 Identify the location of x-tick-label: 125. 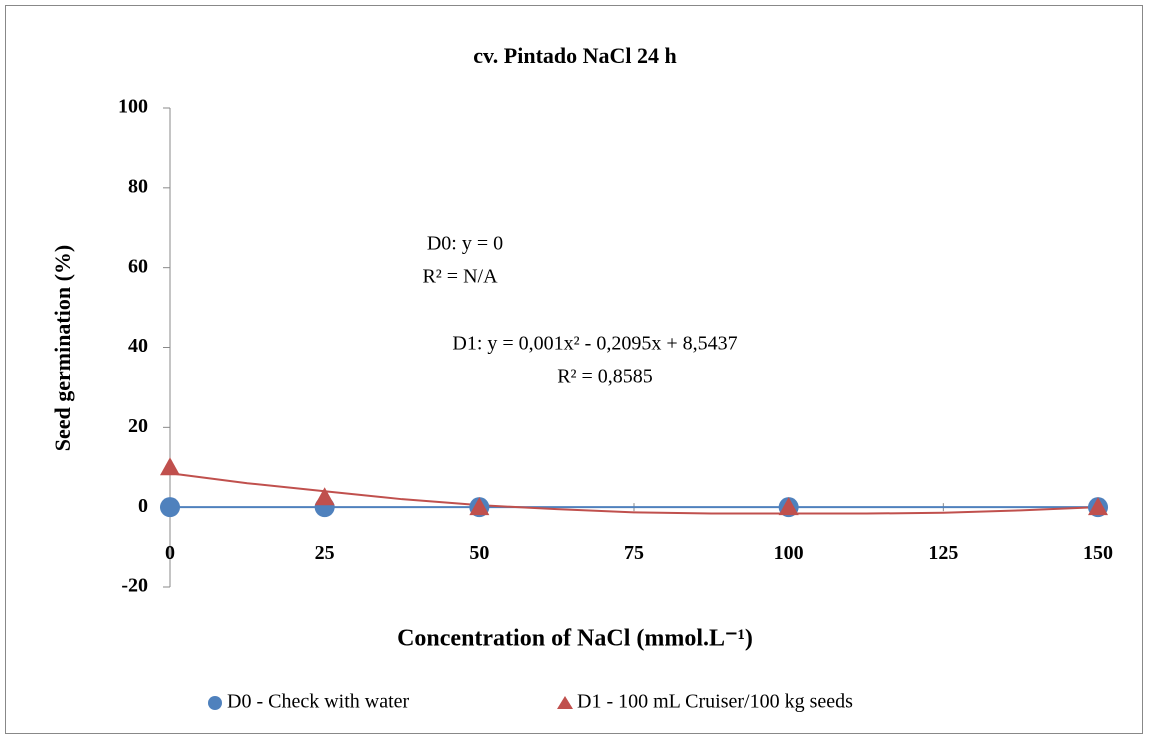
(943, 553).